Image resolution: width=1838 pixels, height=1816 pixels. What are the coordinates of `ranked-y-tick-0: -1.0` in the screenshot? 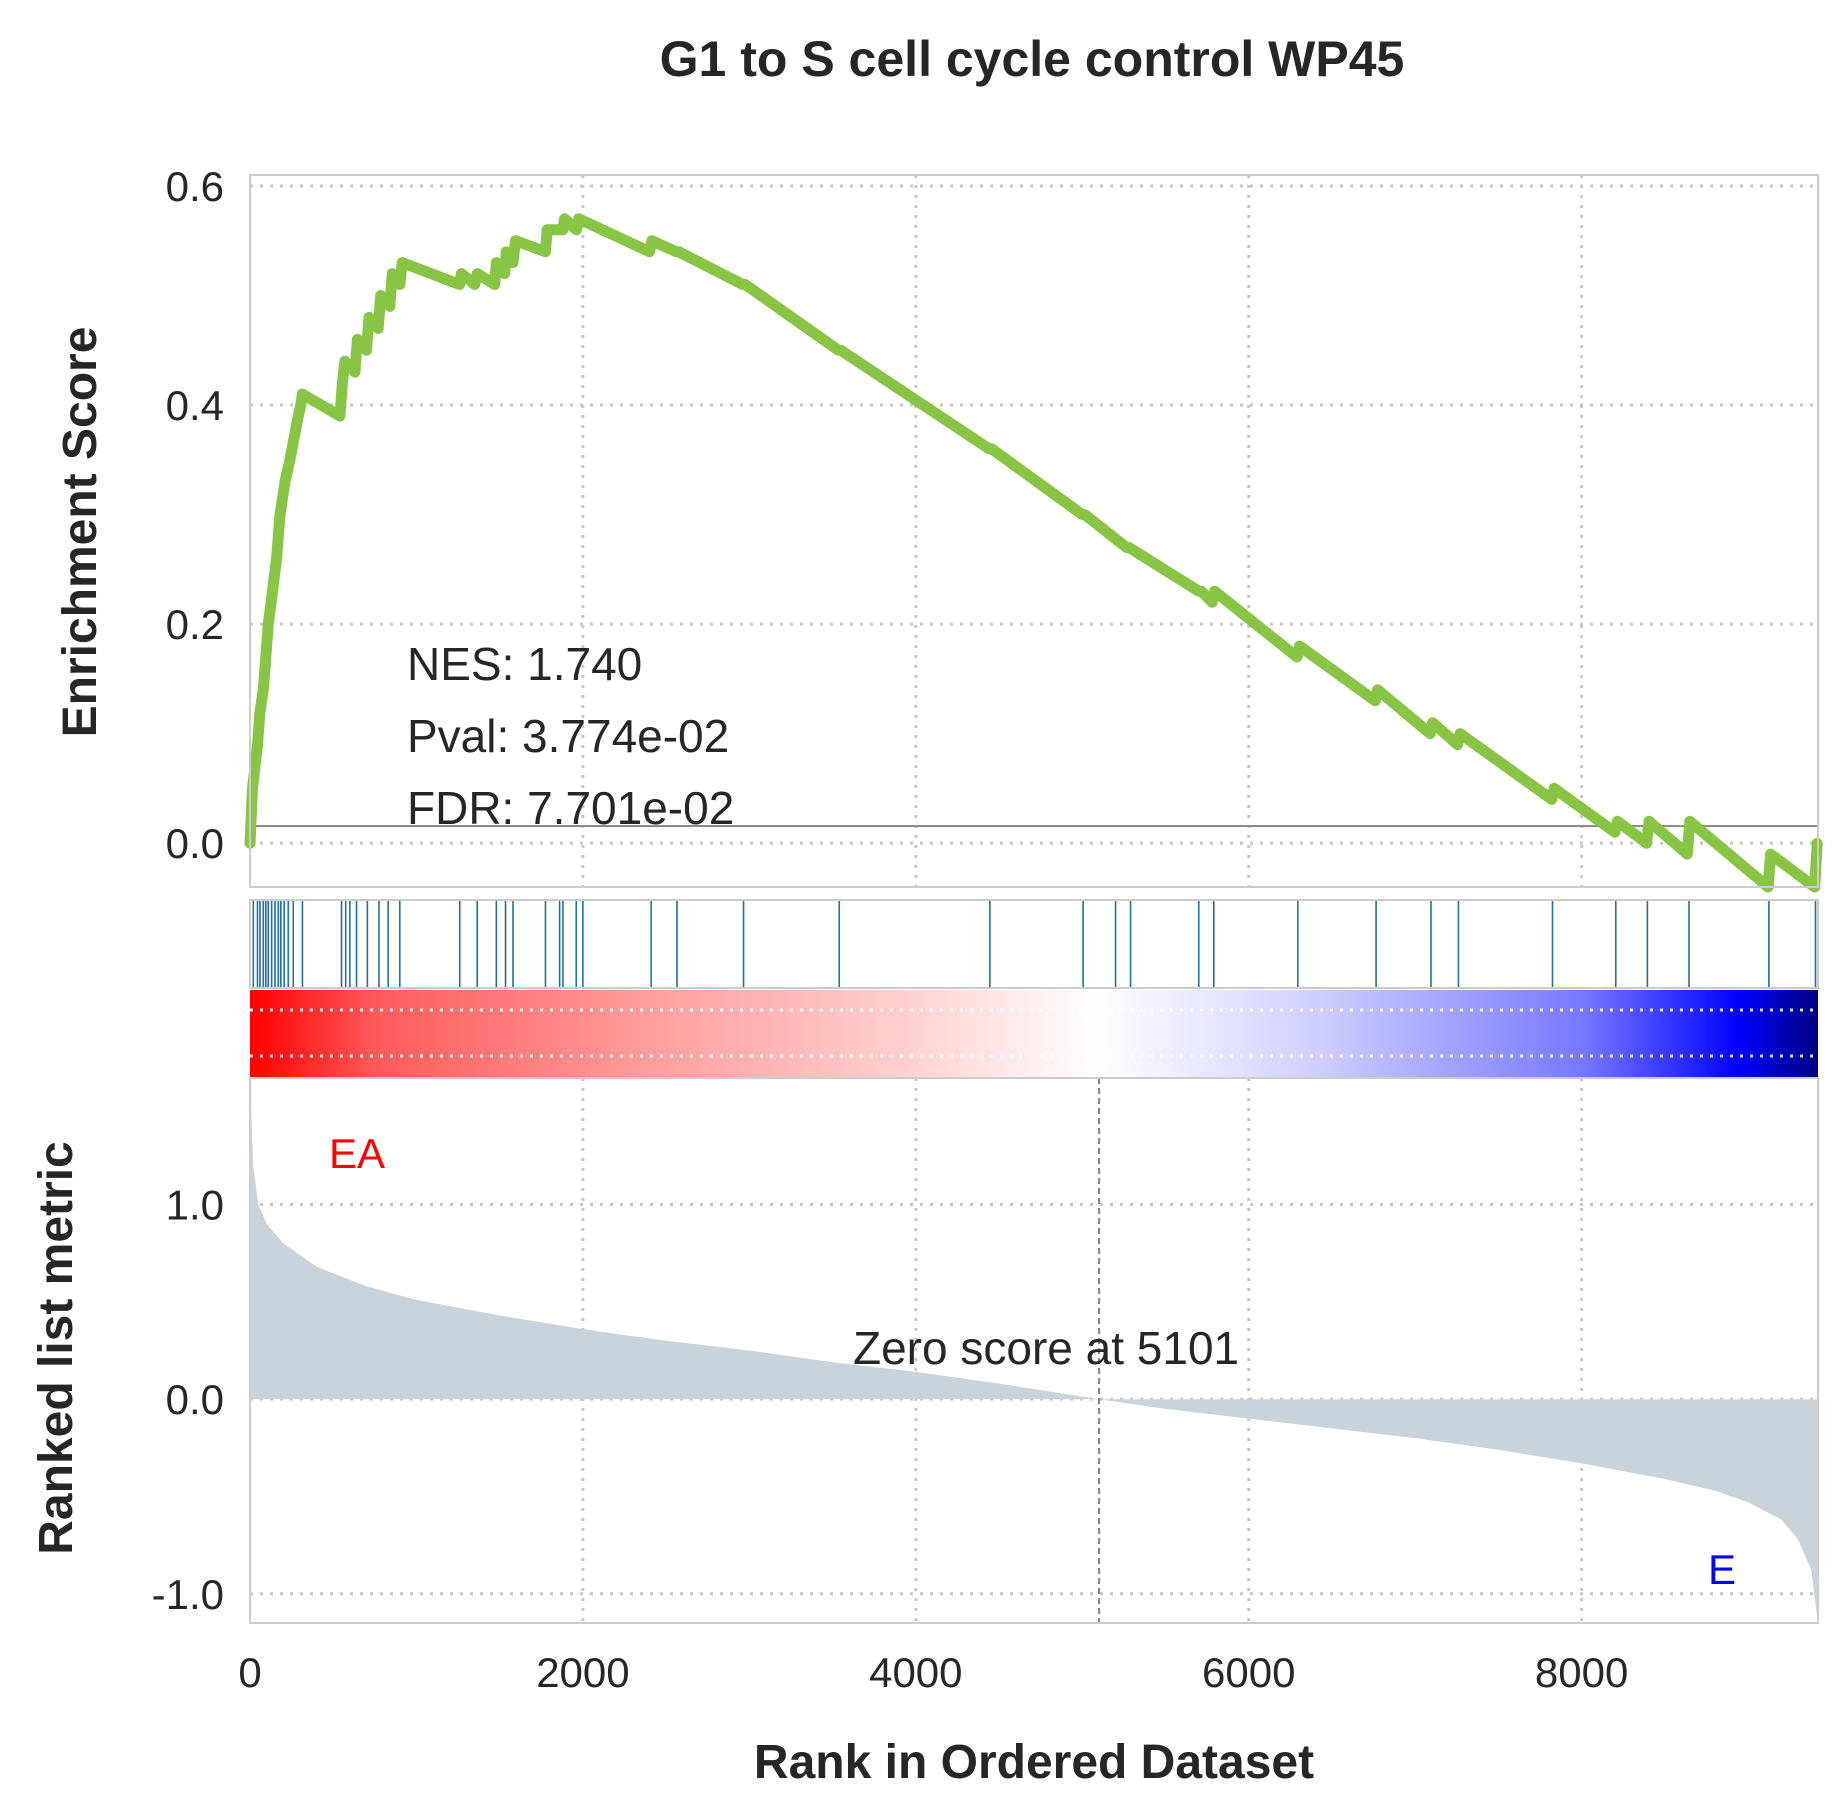 It's located at (188, 1594).